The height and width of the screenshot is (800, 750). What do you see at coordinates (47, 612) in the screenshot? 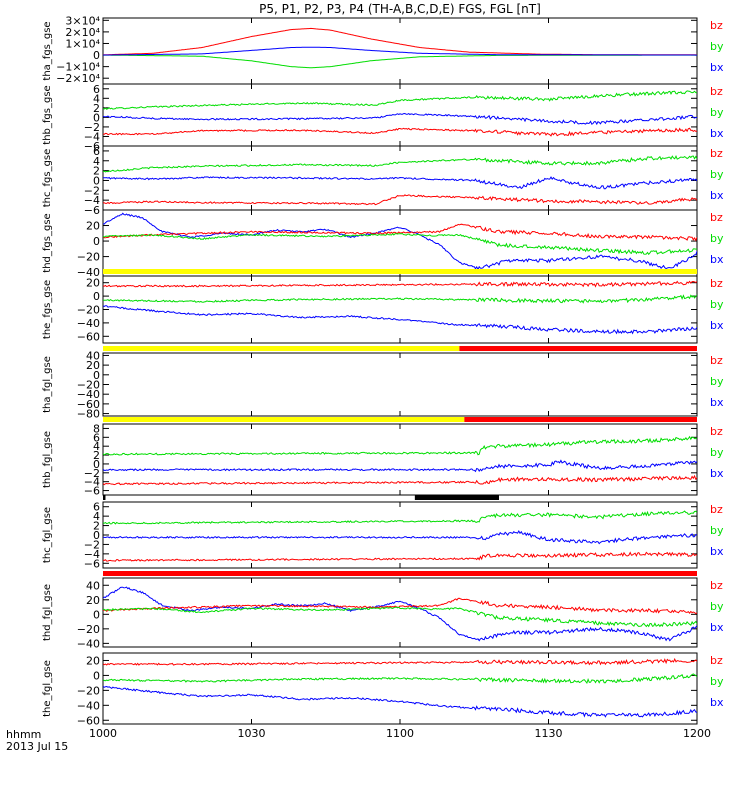
I see `y-axis-label: thd_fgl_gse` at bounding box center [47, 612].